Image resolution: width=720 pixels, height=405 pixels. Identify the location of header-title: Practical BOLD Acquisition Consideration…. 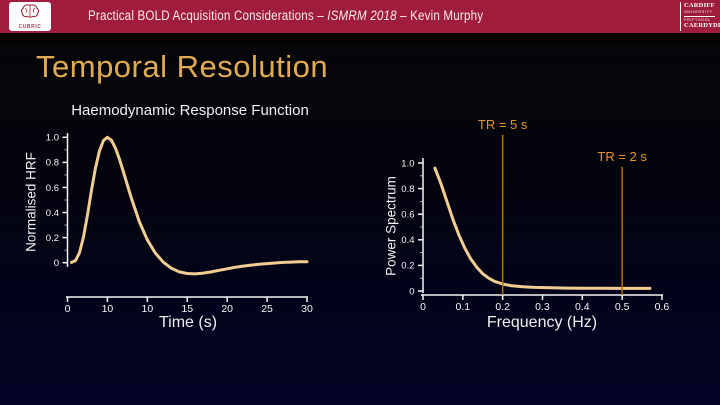
(285, 15).